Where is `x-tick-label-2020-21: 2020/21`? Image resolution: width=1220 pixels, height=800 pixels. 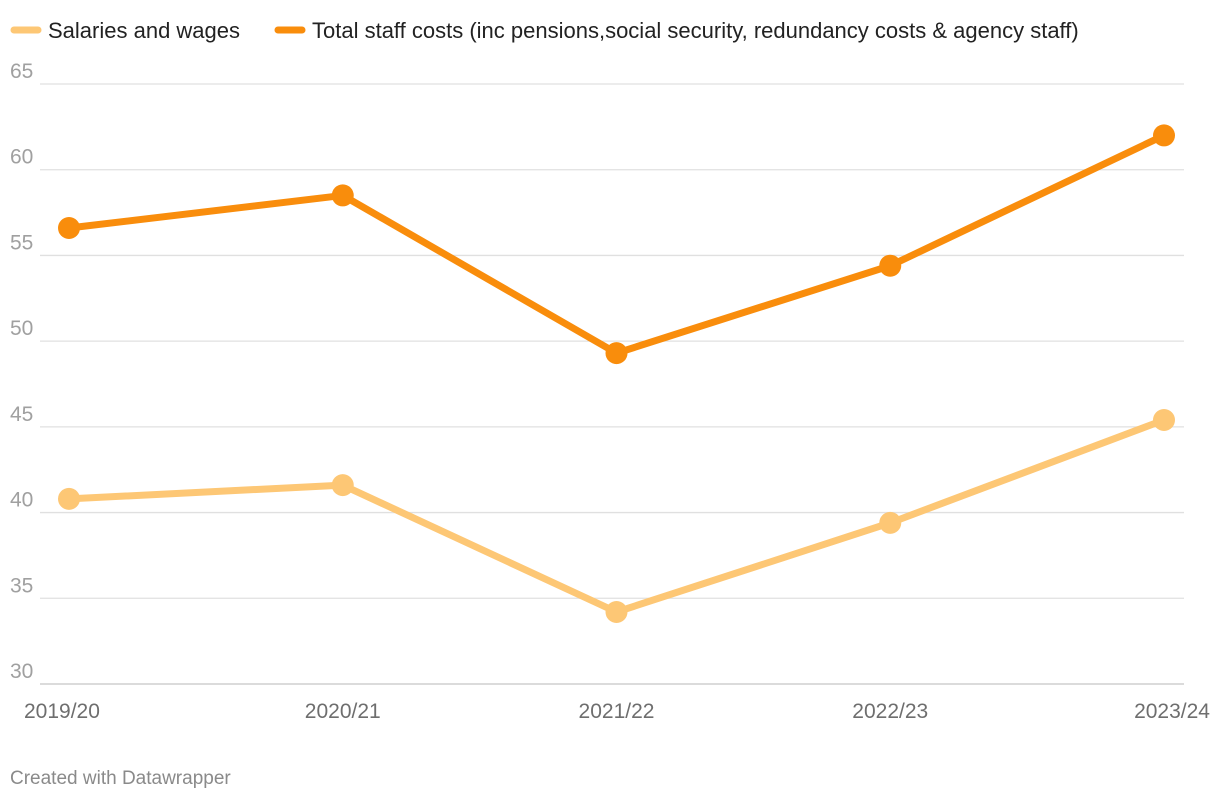 x-tick-label-2020-21: 2020/21 is located at coordinates (343, 711).